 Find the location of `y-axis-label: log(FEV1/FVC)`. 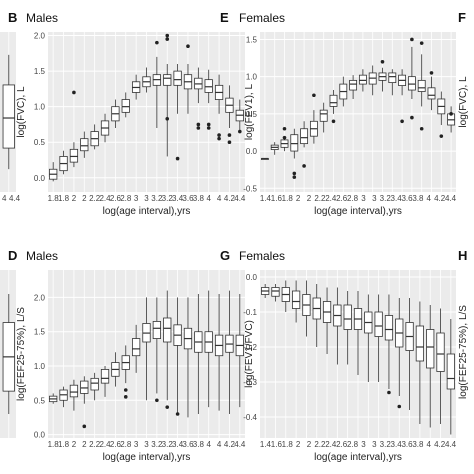

y-axis-label: log(FEV1/FVC) is located at coordinates (249, 354).